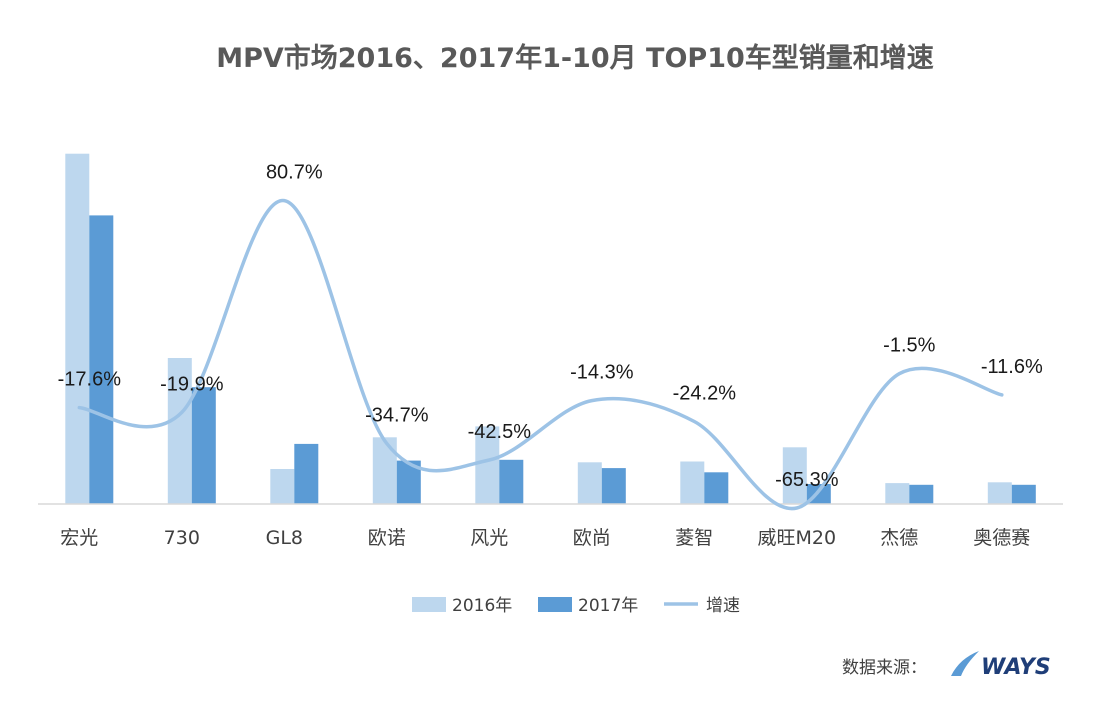 The width and height of the screenshot is (1100, 707). What do you see at coordinates (397, 416) in the screenshot?
I see `growth-label-3: -34.7%` at bounding box center [397, 416].